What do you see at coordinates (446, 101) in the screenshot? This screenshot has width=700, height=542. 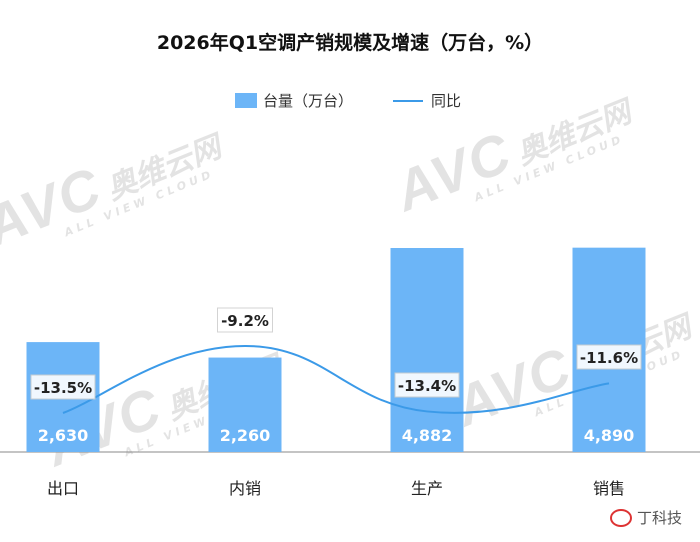 I see `legend-label-yoy: 同比` at bounding box center [446, 101].